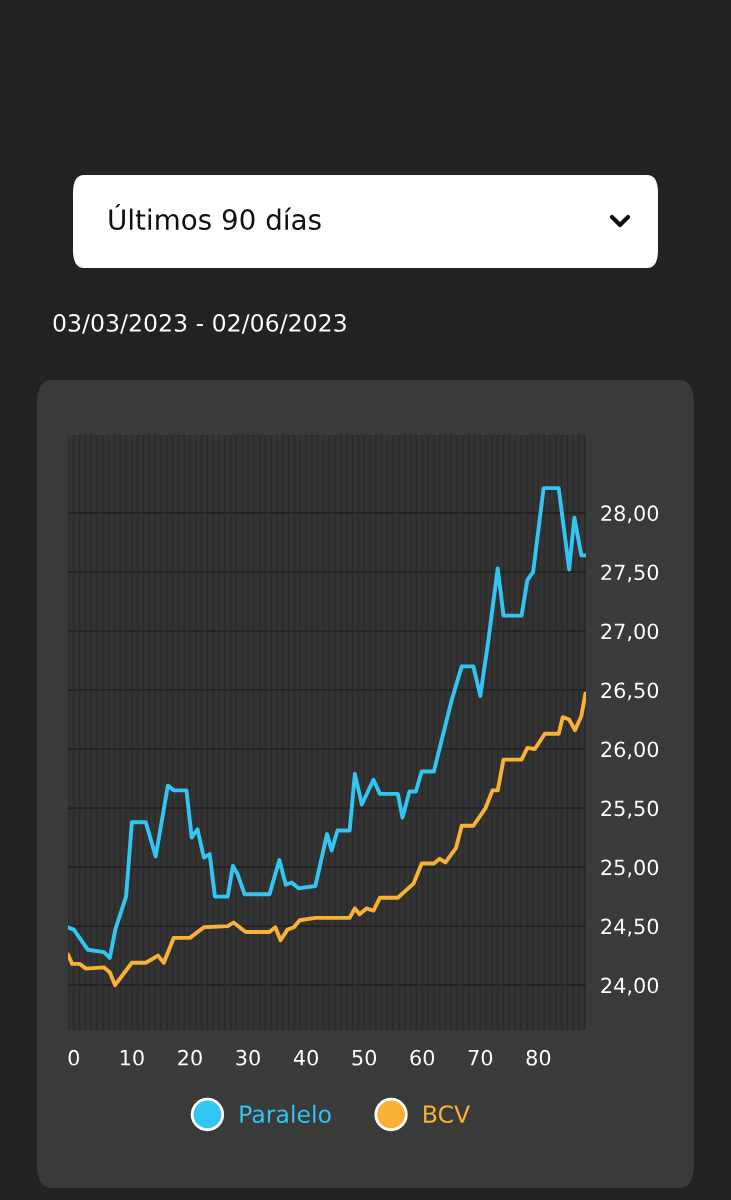  What do you see at coordinates (215, 217) in the screenshot?
I see `chart-title: Últimos 90 días` at bounding box center [215, 217].